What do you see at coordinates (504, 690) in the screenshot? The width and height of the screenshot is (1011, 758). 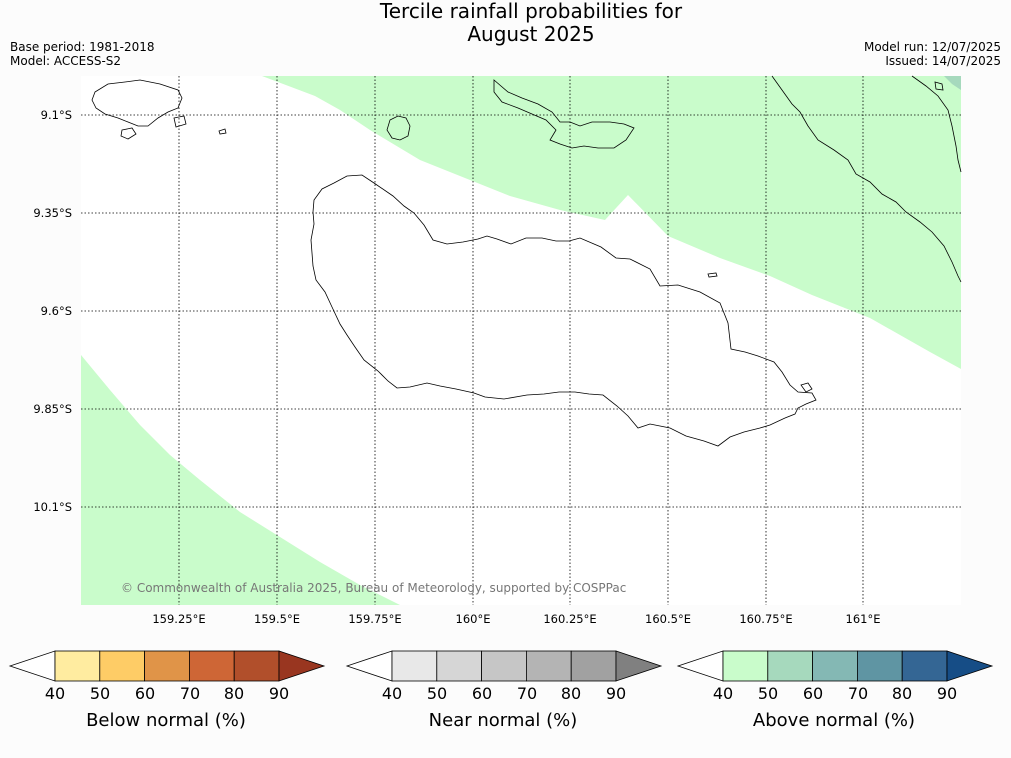 I see `legend-near-normal: 40 50 60 70 80 90 Near normal (%)` at bounding box center [504, 690].